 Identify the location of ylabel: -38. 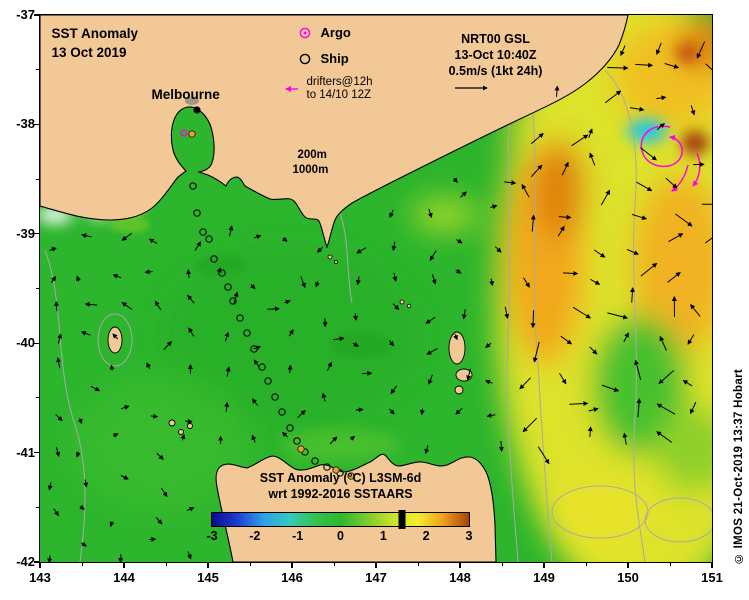
(25, 124).